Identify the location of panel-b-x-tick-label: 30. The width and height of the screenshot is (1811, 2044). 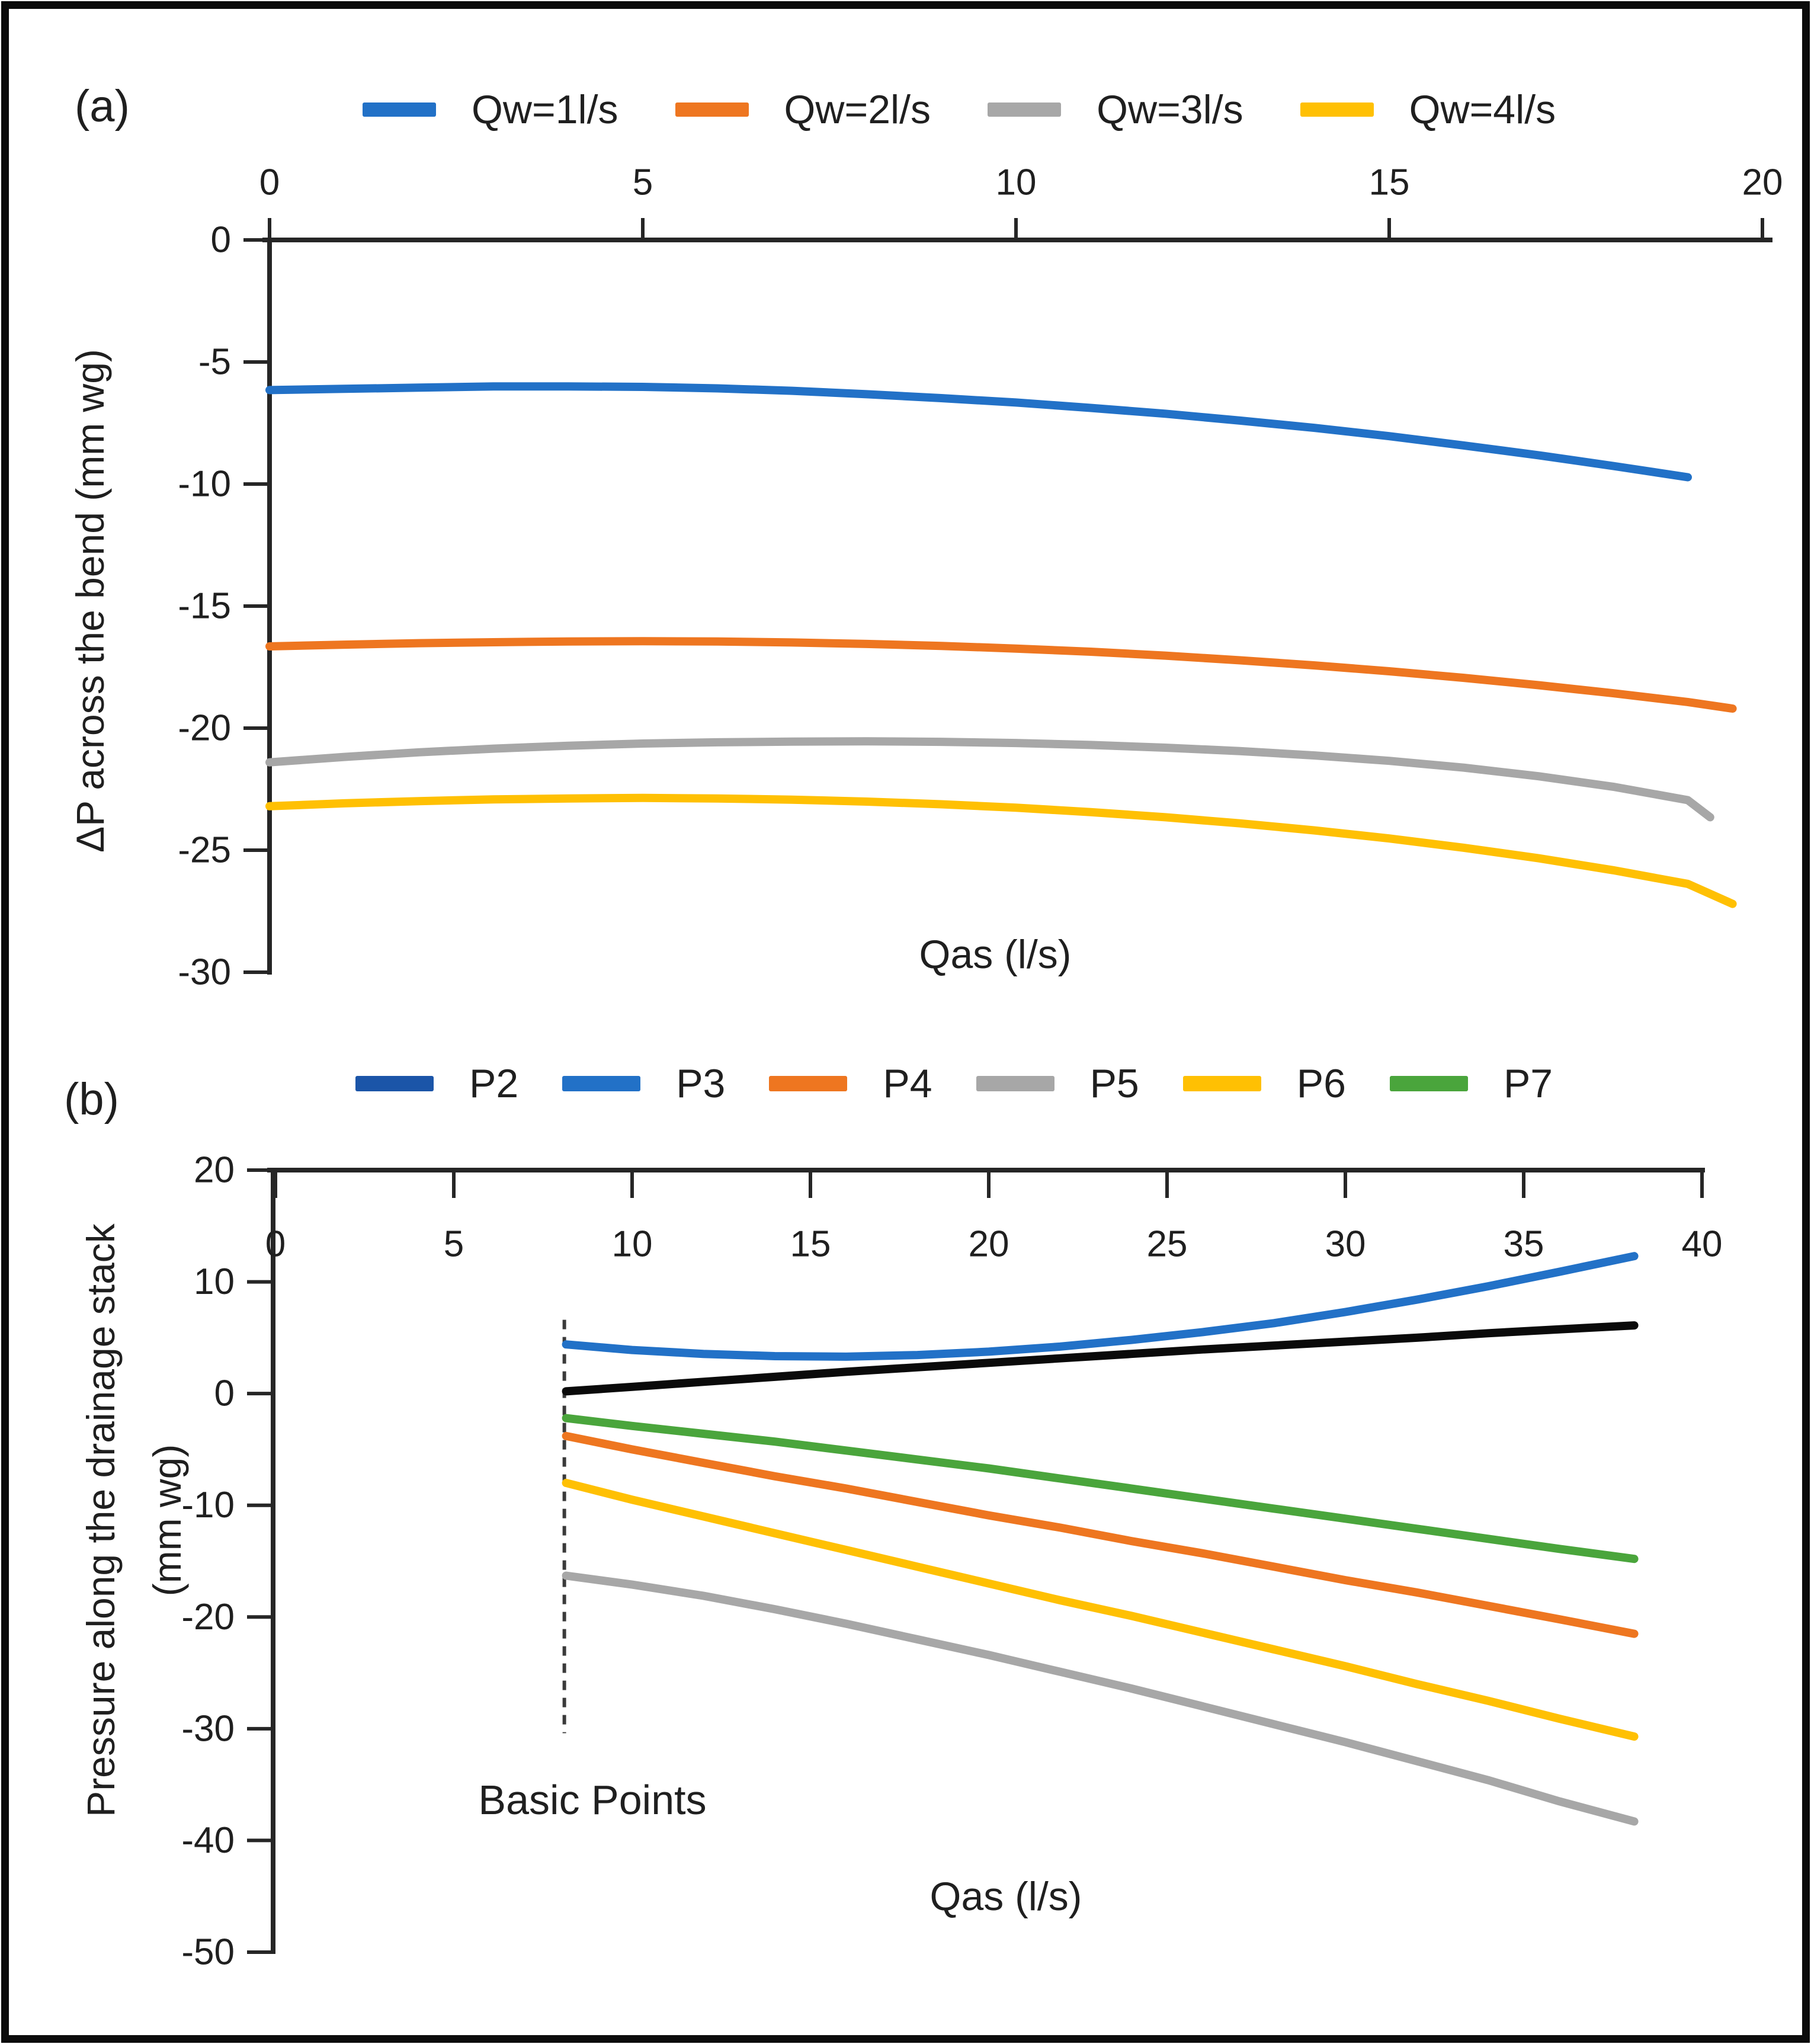
(1345, 1245).